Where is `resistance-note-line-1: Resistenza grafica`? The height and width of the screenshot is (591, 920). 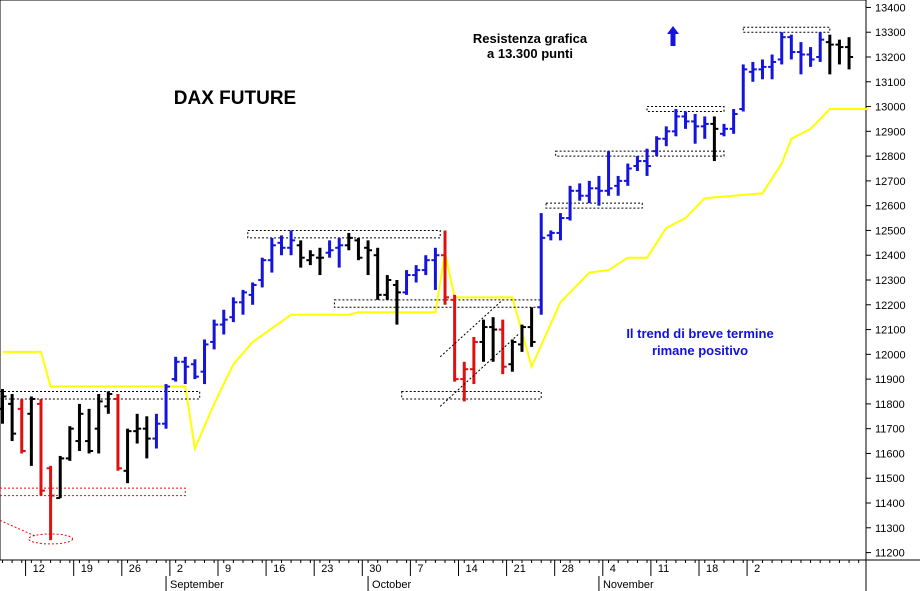 resistance-note-line-1: Resistenza grafica is located at coordinates (530, 38).